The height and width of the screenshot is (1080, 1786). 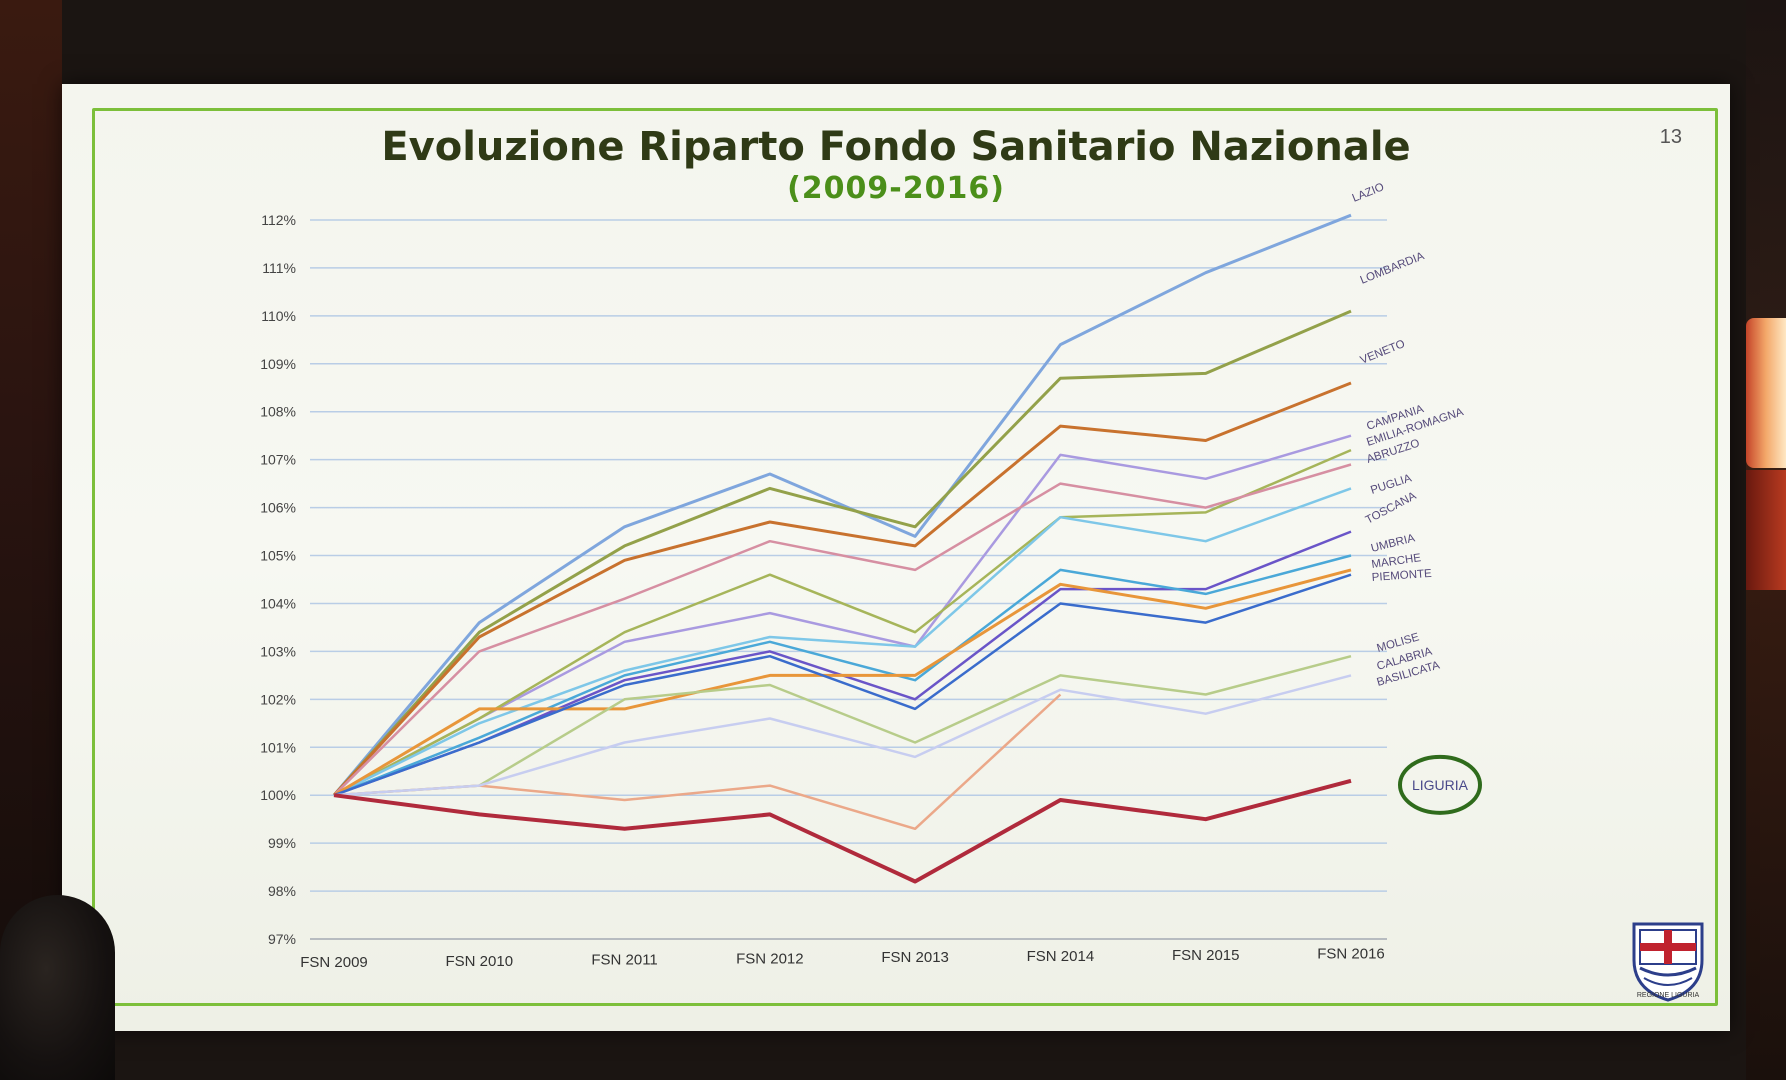 What do you see at coordinates (1668, 995) in the screenshot?
I see `logo-caption: REGIONE LIGURIA` at bounding box center [1668, 995].